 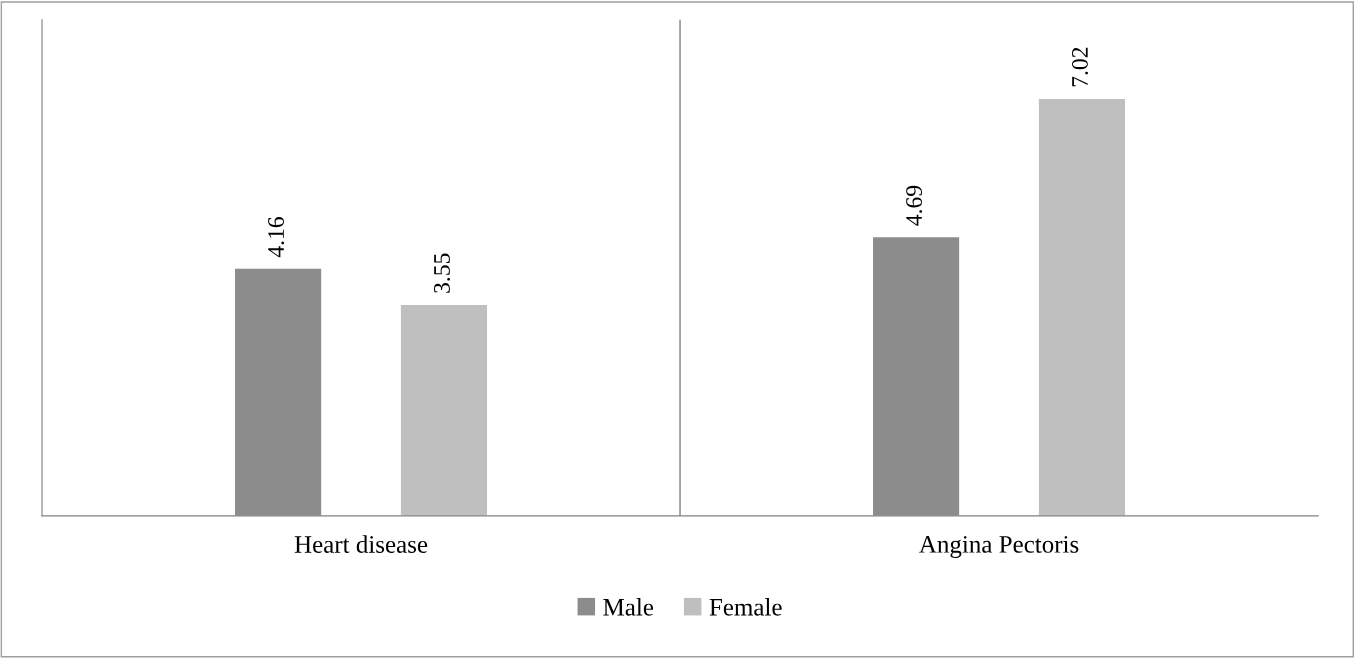 What do you see at coordinates (999, 547) in the screenshot?
I see `x-tick-label: Angina Pectoris` at bounding box center [999, 547].